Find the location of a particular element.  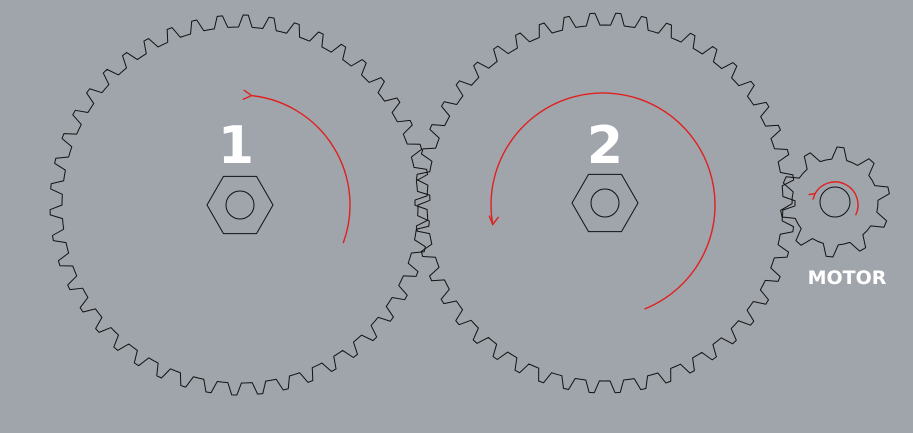

gear-2-rotation-arrow is located at coordinates (603, 201).